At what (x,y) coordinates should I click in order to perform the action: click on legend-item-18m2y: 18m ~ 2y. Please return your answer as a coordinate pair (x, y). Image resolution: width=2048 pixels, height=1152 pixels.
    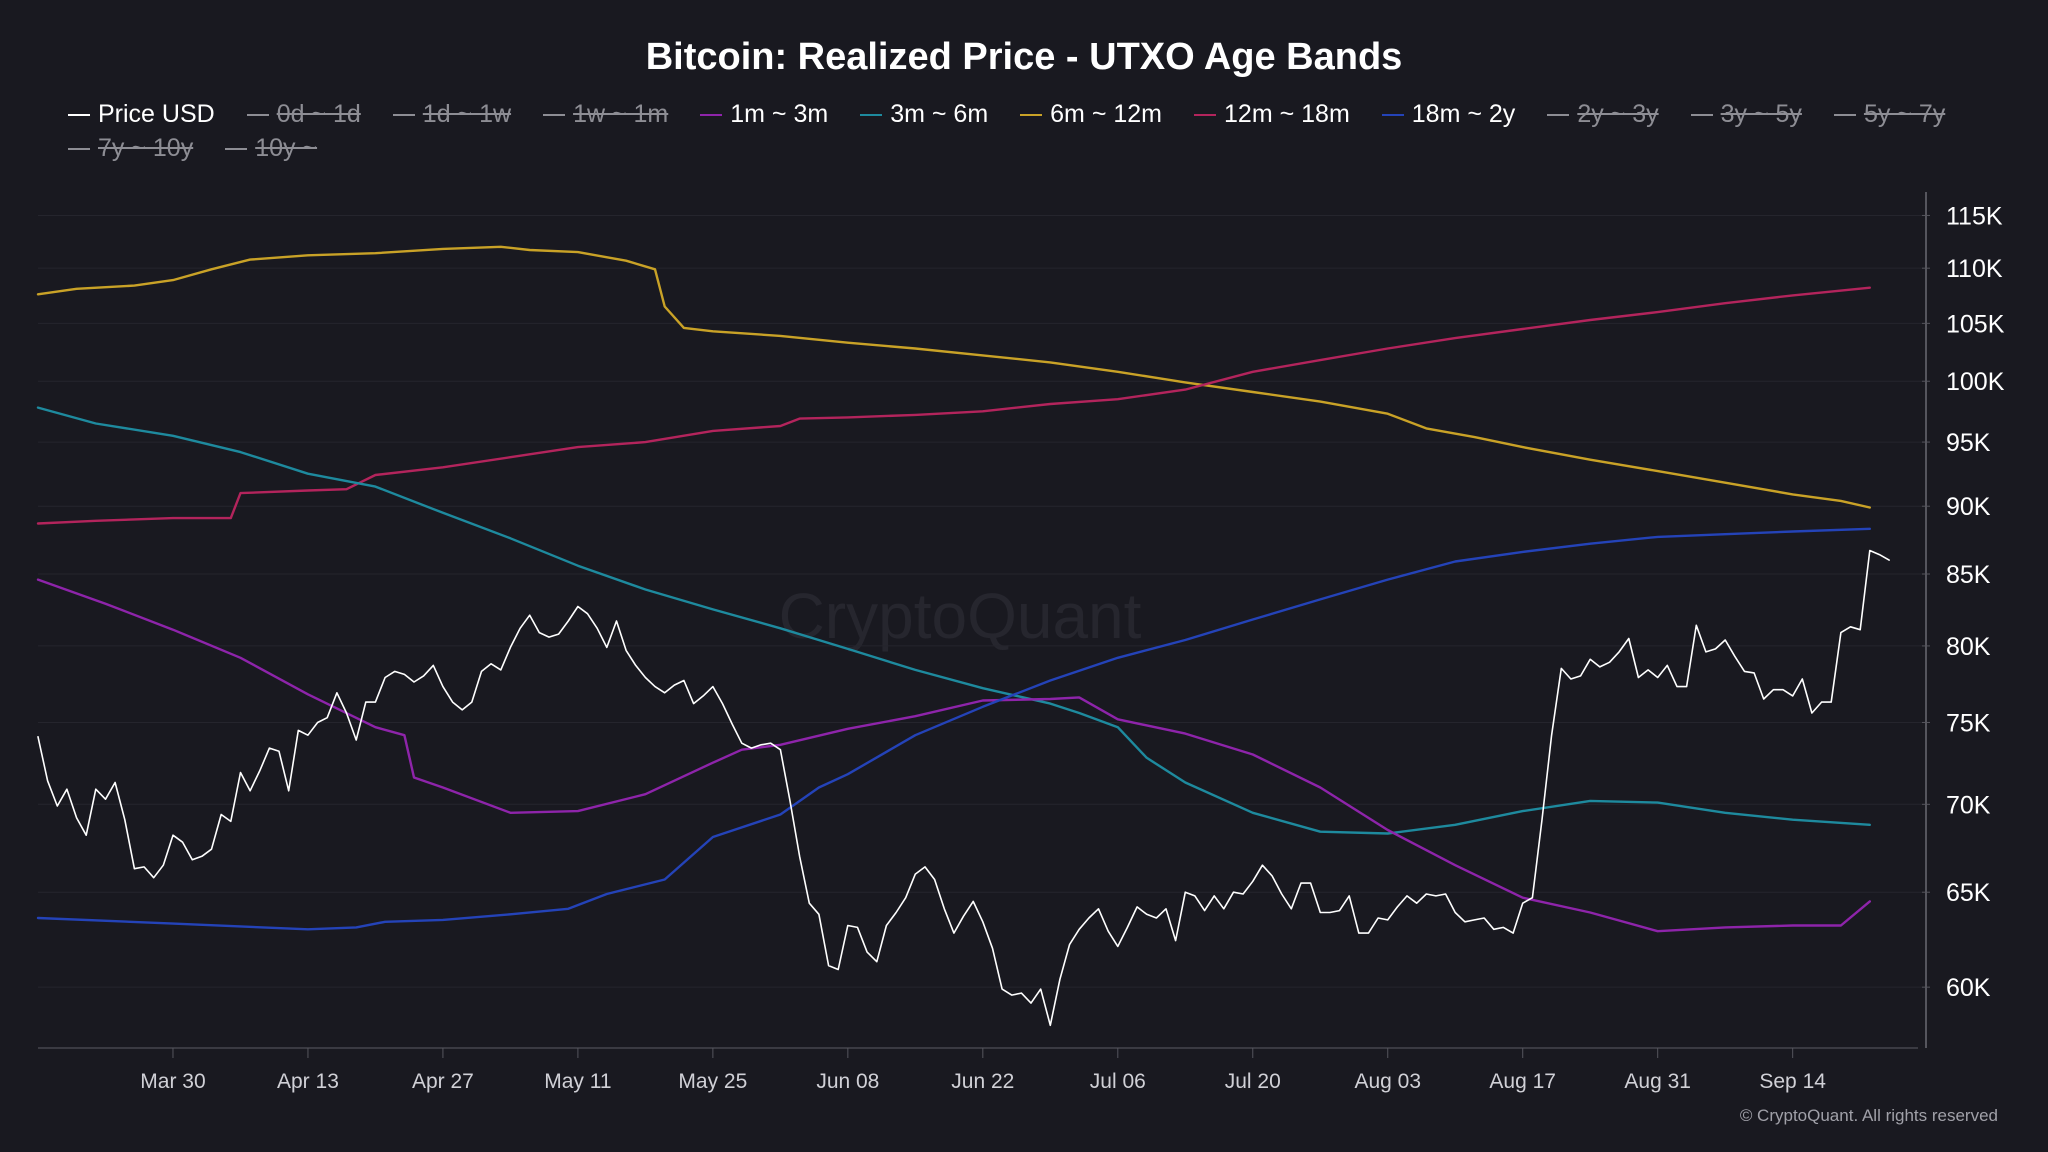
    Looking at the image, I should click on (1448, 114).